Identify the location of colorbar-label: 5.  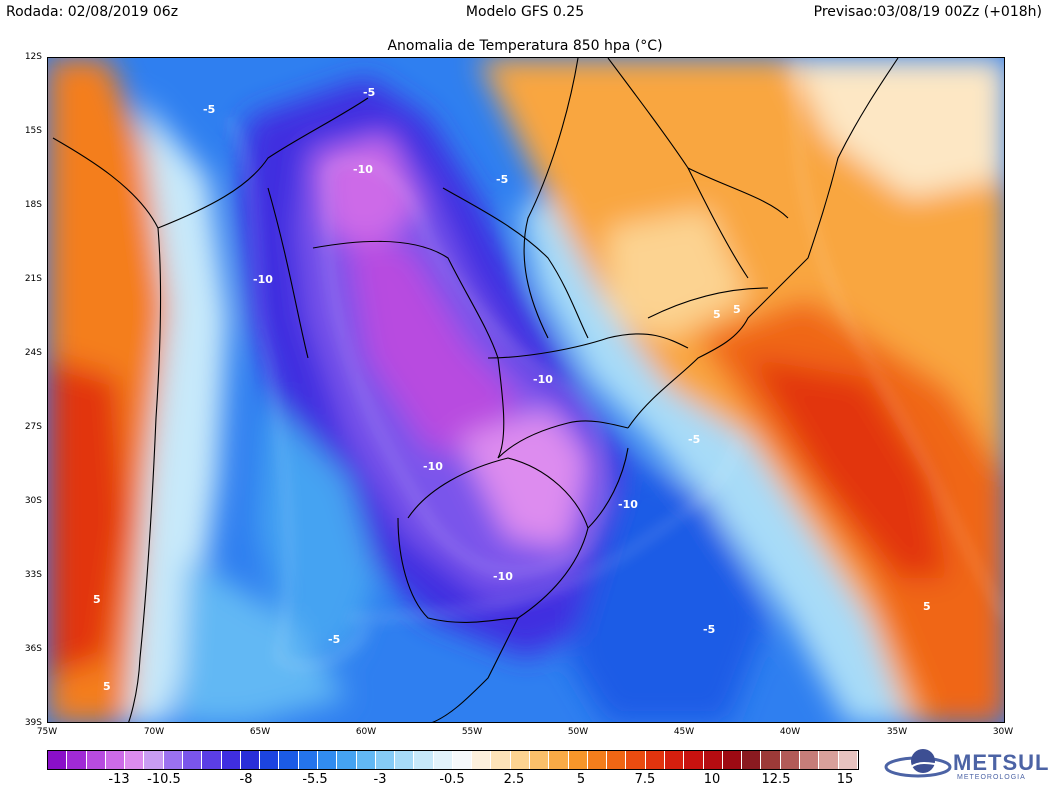
(581, 779).